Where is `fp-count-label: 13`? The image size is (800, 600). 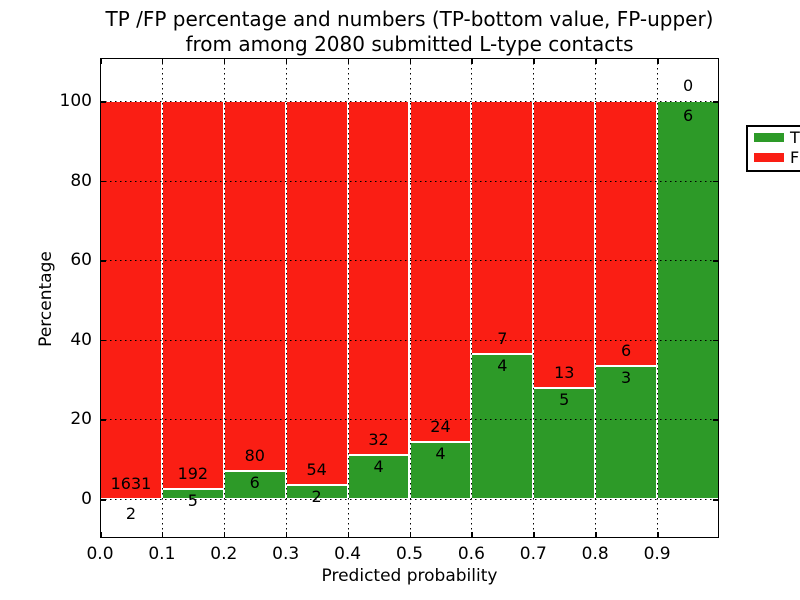 fp-count-label: 13 is located at coordinates (564, 373).